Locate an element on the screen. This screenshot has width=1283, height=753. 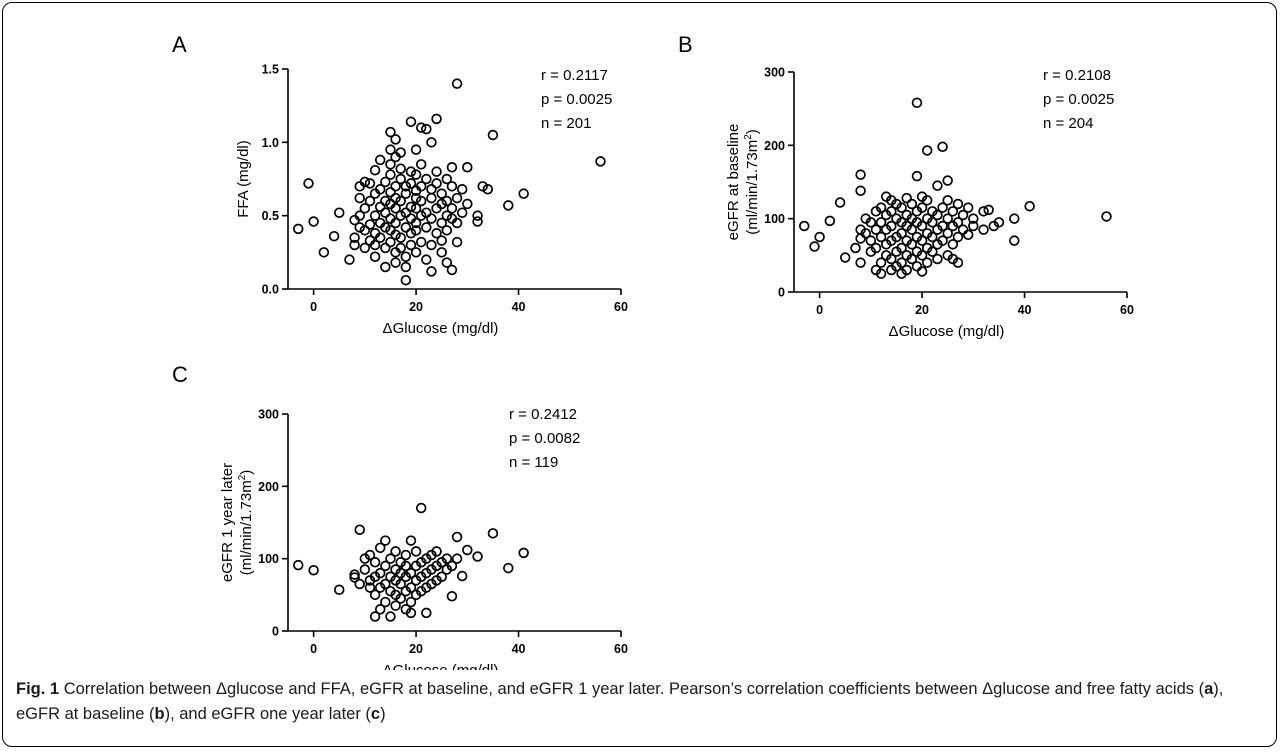
panel-a-x-tick-label: 0 is located at coordinates (313, 307).